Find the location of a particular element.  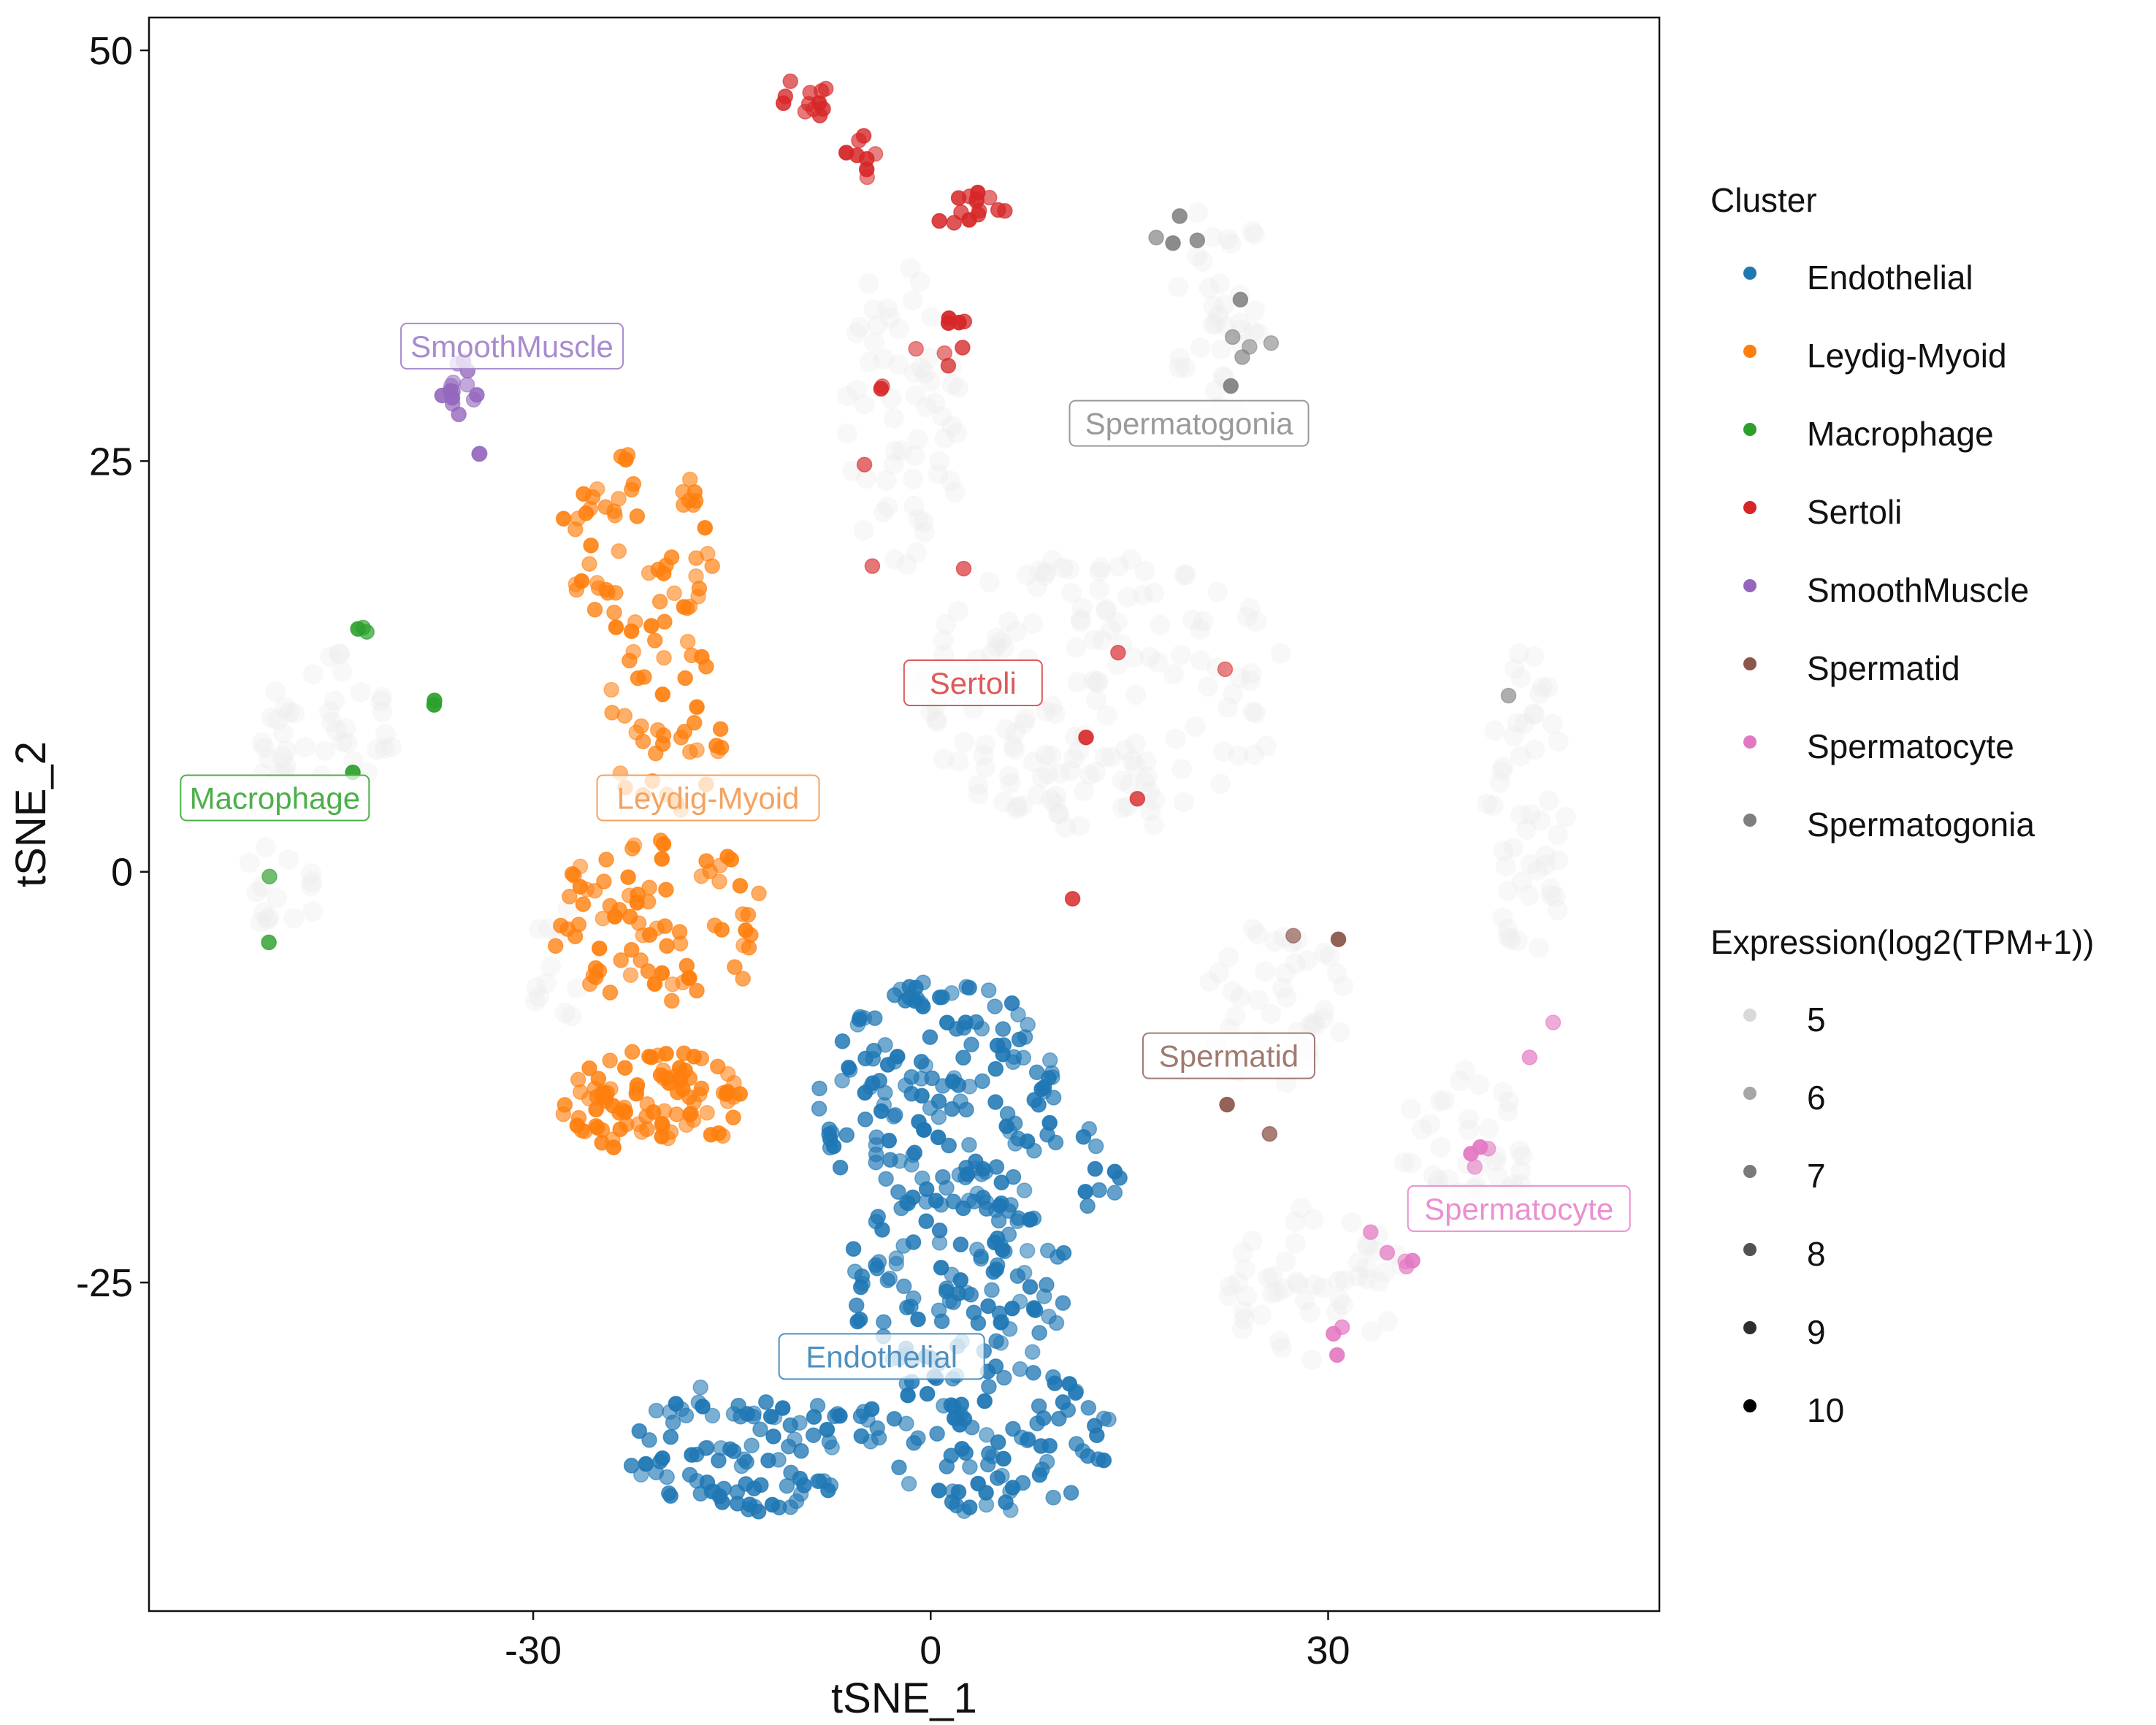

legend-label-smoothmuscle: SmoothMuscle is located at coordinates (1918, 590).